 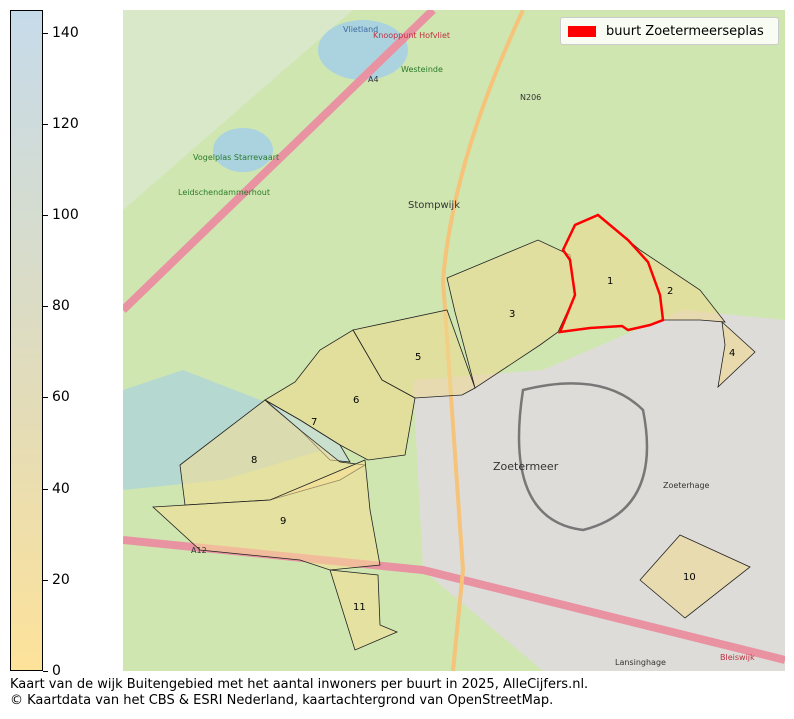 I want to click on place-label: Knooppunt Hofvliet, so click(x=411, y=35).